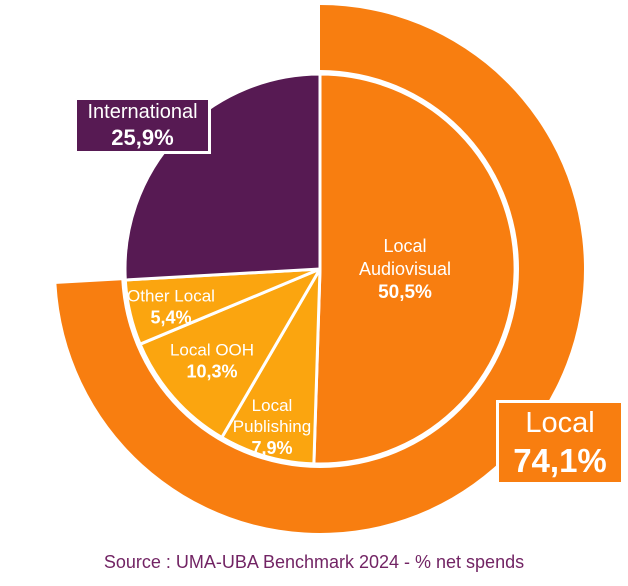  Describe the element at coordinates (560, 422) in the screenshot. I see `callout-label: Local` at that location.